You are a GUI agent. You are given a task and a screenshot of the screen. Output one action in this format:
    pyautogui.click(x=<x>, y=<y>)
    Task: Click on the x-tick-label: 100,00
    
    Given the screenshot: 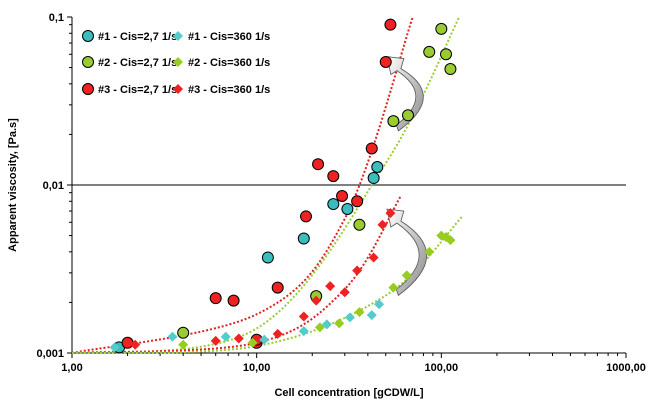 What is the action you would take?
    pyautogui.click(x=442, y=368)
    